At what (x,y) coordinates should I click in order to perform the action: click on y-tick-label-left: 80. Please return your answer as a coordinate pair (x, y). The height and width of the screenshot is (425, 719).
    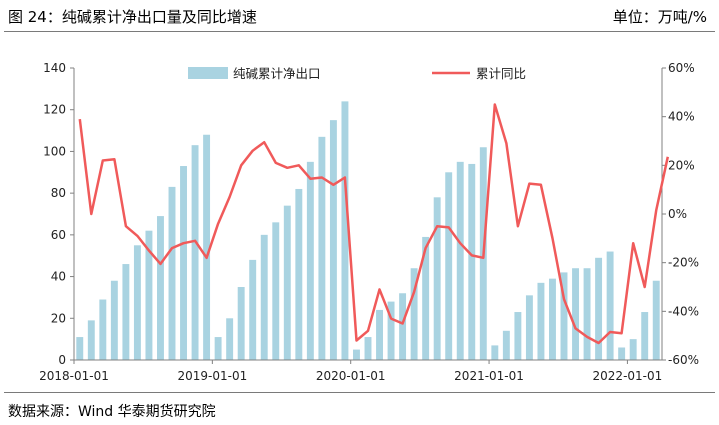
    Looking at the image, I should click on (58, 193).